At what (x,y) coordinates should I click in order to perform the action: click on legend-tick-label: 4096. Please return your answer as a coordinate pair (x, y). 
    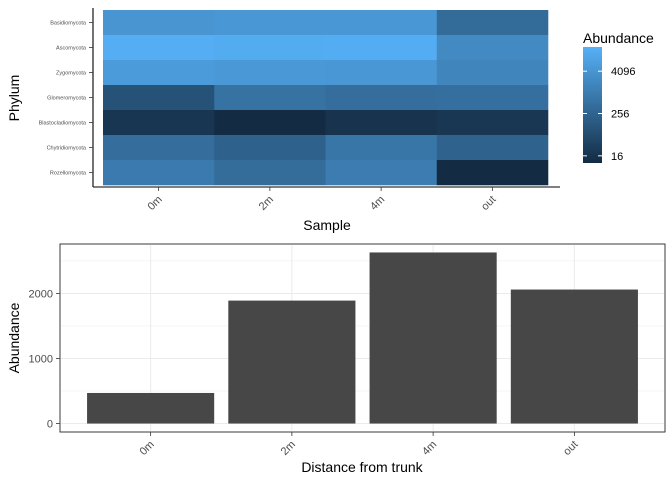
    Looking at the image, I should click on (623, 72).